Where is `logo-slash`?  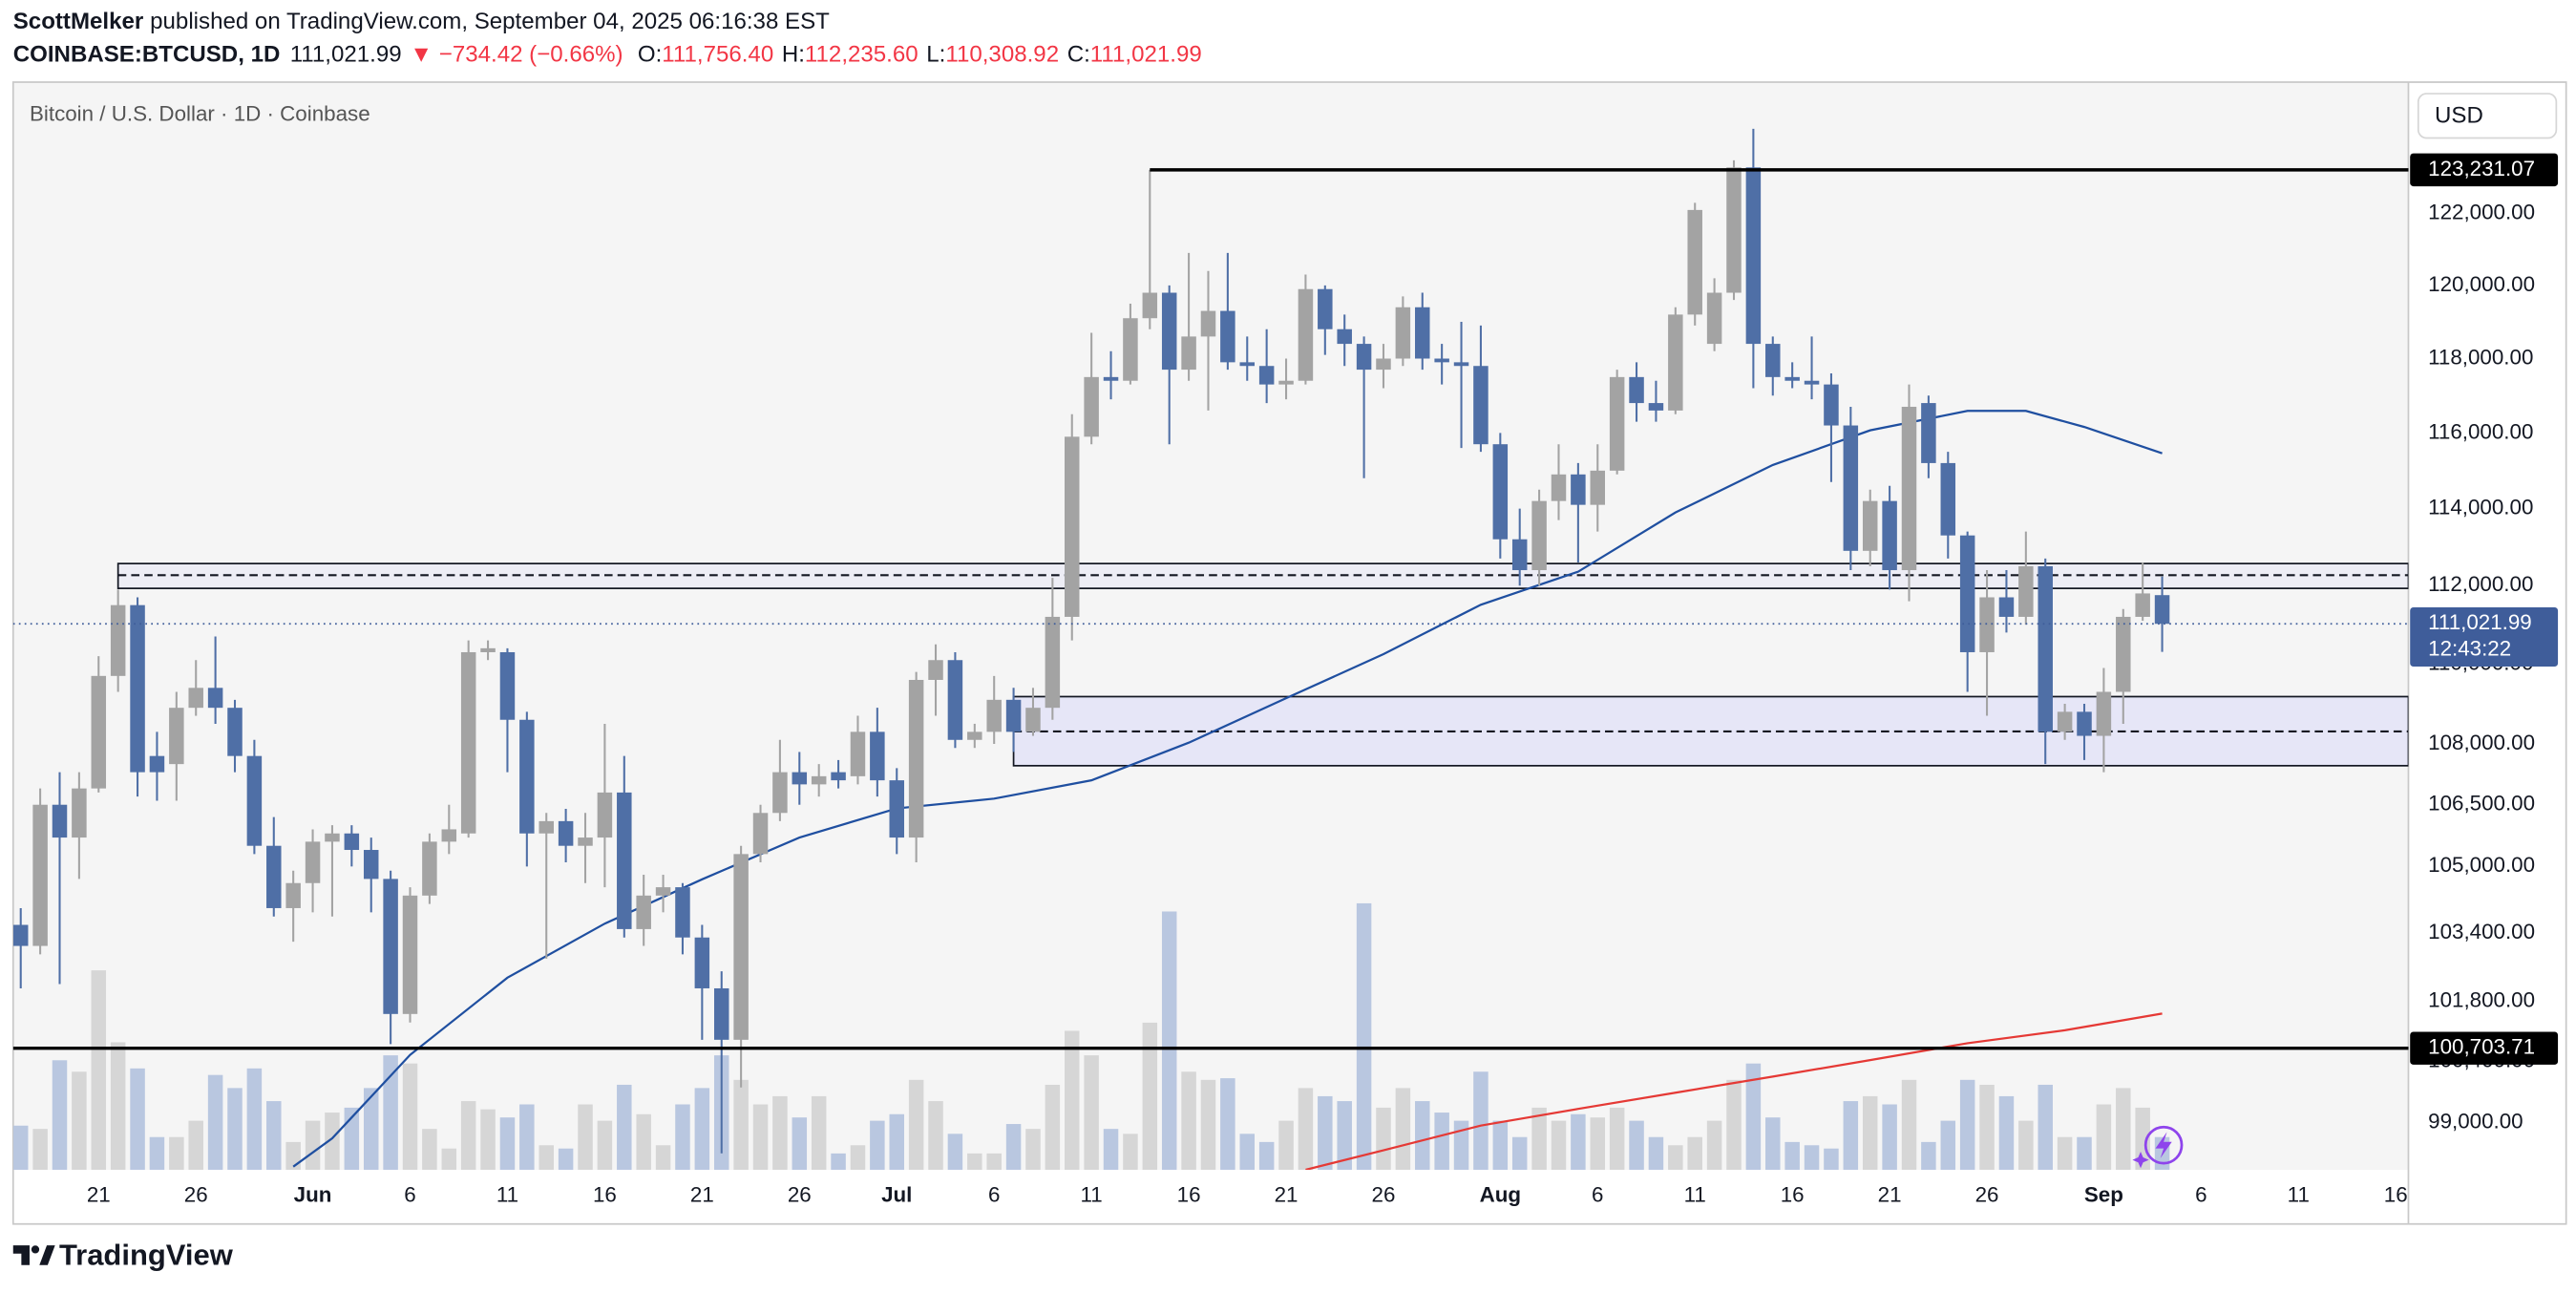
logo-slash is located at coordinates (47, 1255).